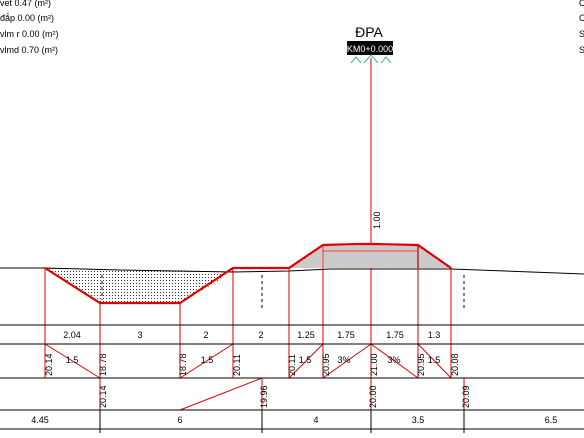 This screenshot has height=438, width=584. What do you see at coordinates (264, 396) in the screenshot?
I see `natural-elevation: 19.96` at bounding box center [264, 396].